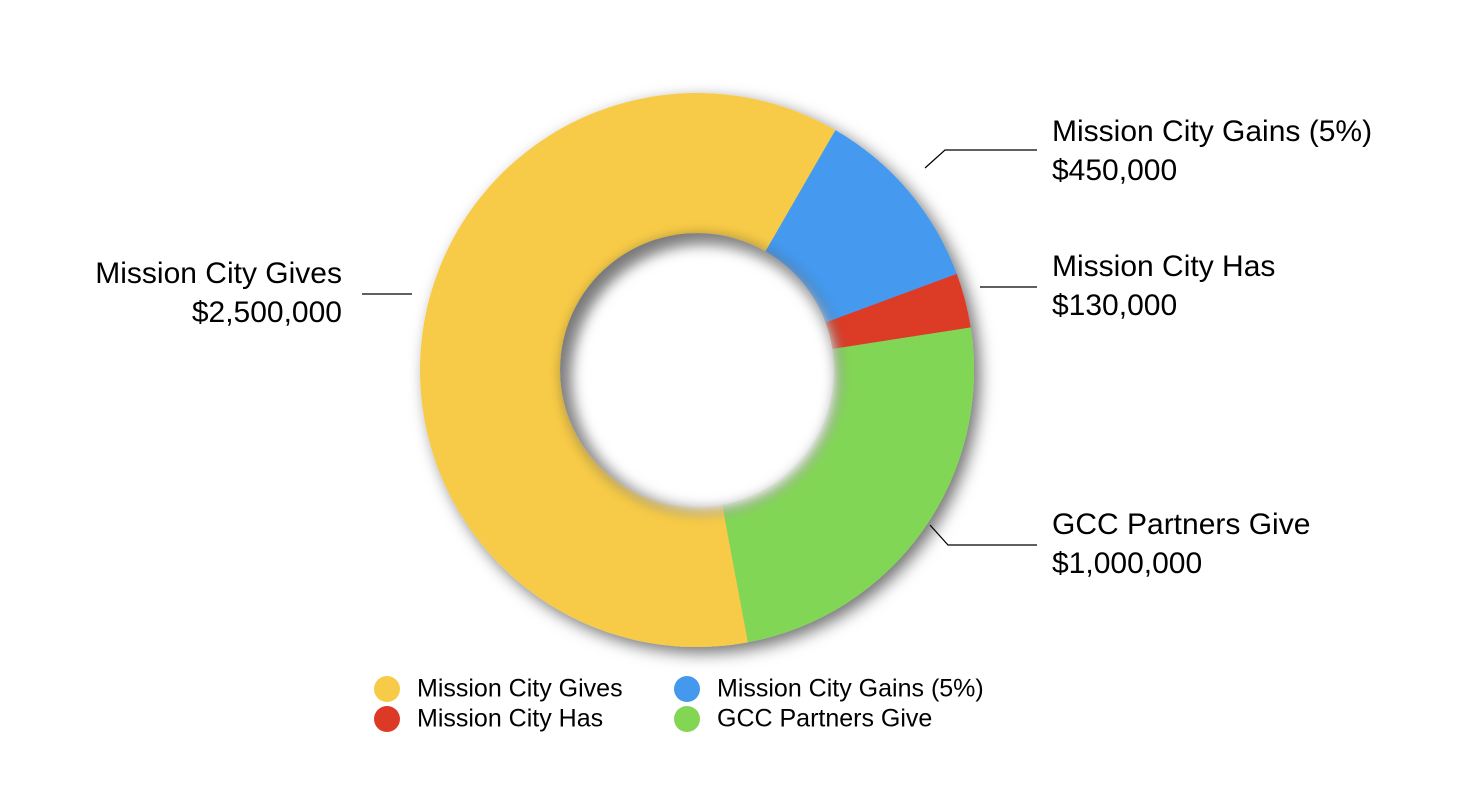  What do you see at coordinates (1114, 305) in the screenshot?
I see `slice-value: $130,000` at bounding box center [1114, 305].